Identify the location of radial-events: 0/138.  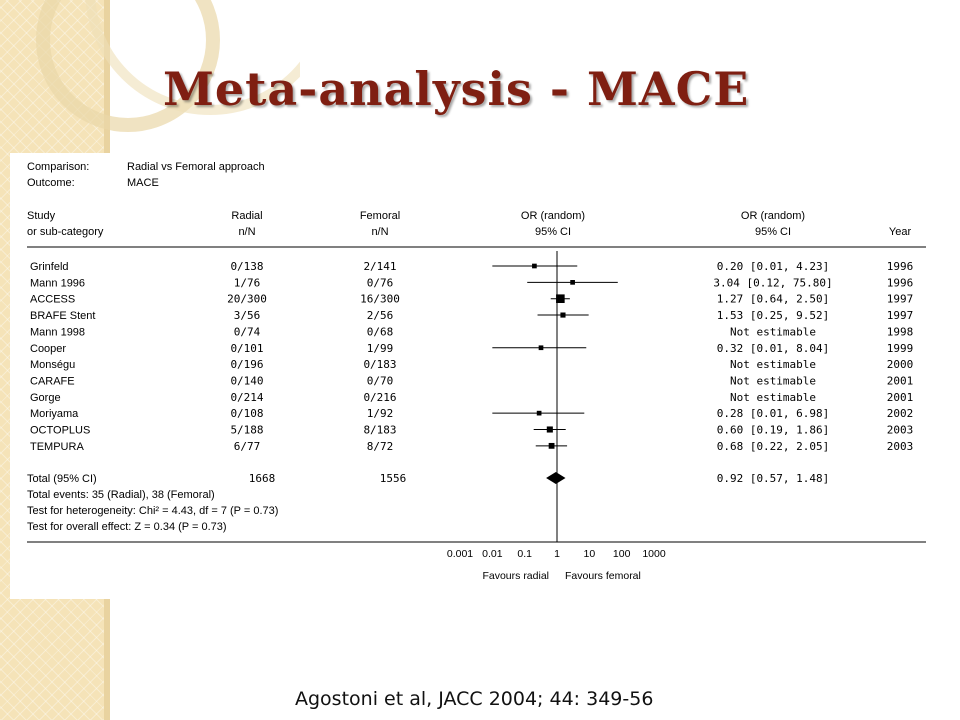
(246, 266).